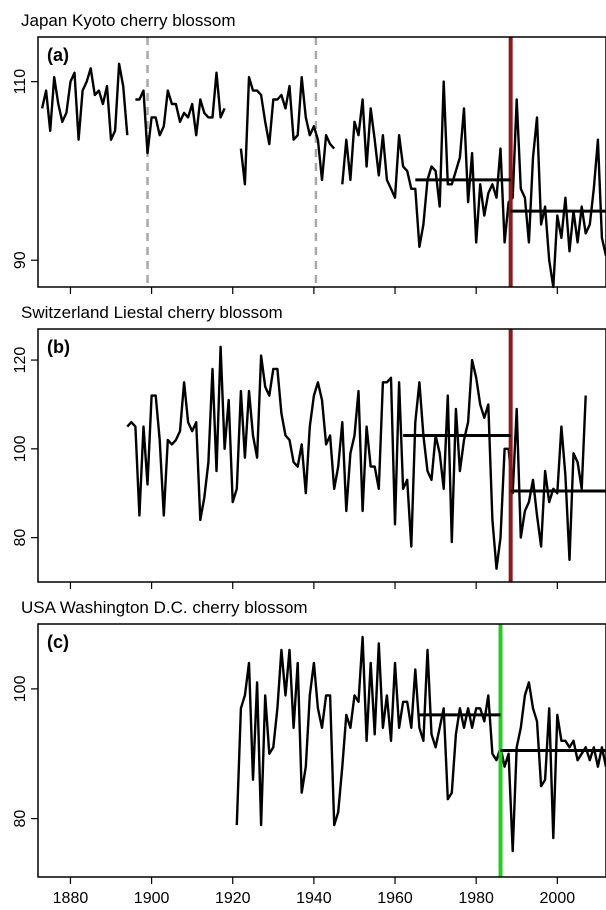 This screenshot has width=606, height=910. What do you see at coordinates (128, 20) in the screenshot?
I see `panel-title: Japan Kyoto cherry blossom` at bounding box center [128, 20].